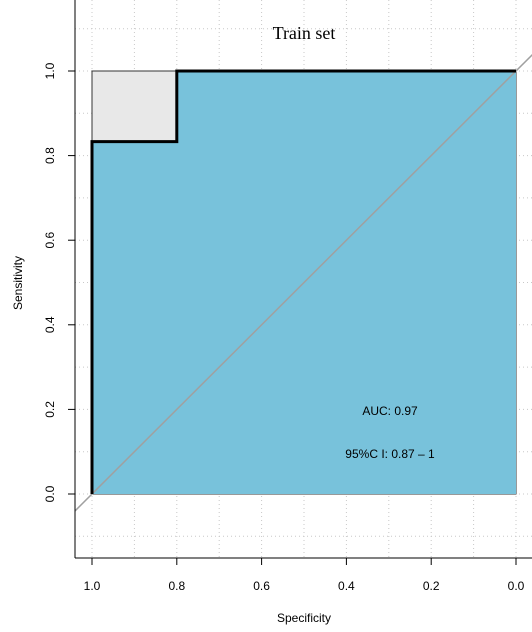 This screenshot has width=532, height=632. What do you see at coordinates (18, 283) in the screenshot?
I see `y-axis-title: Sensitivity` at bounding box center [18, 283].